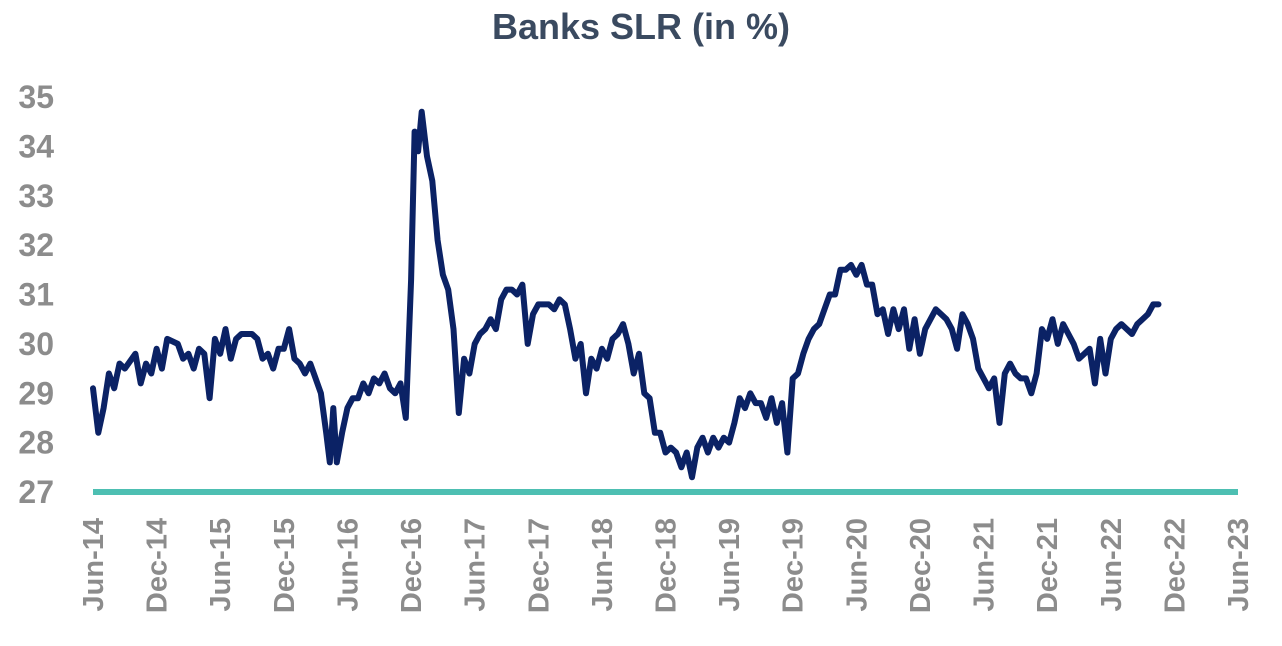 This screenshot has height=646, width=1282. What do you see at coordinates (1048, 565) in the screenshot?
I see `x-tick-label: Dec-21` at bounding box center [1048, 565].